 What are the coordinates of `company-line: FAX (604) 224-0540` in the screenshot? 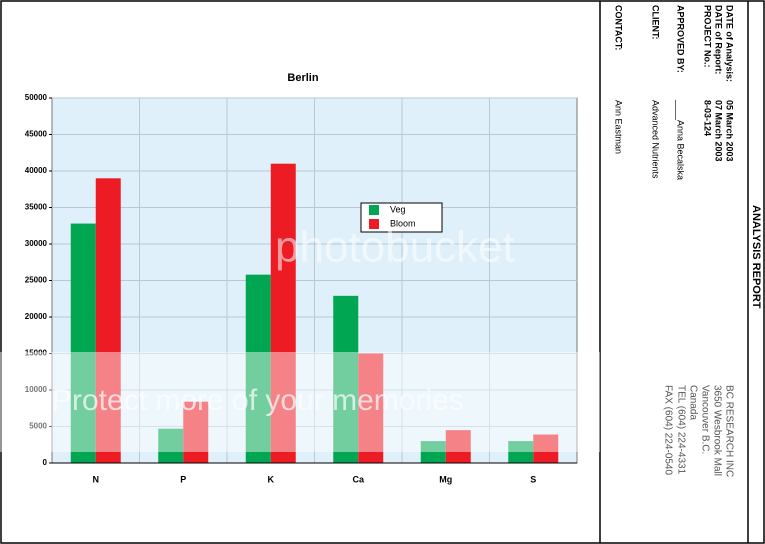 It's located at (667, 430).